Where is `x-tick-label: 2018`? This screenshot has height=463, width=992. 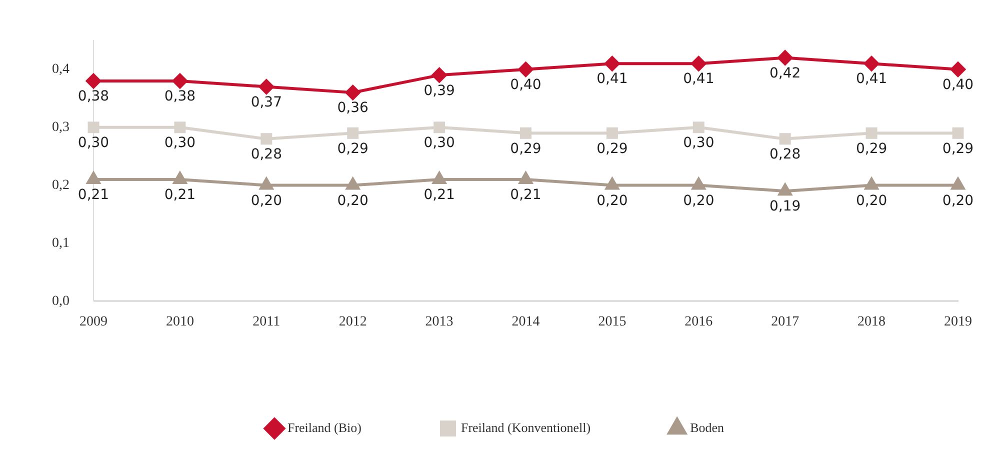
x-tick-label: 2018 is located at coordinates (872, 322).